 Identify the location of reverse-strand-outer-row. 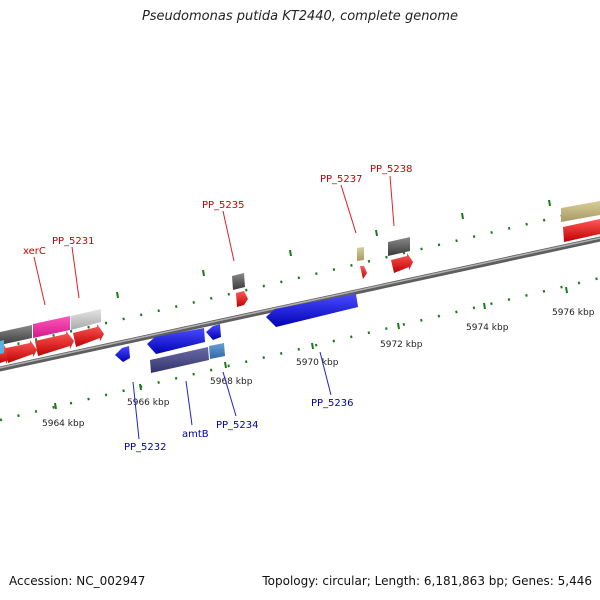
(187, 358).